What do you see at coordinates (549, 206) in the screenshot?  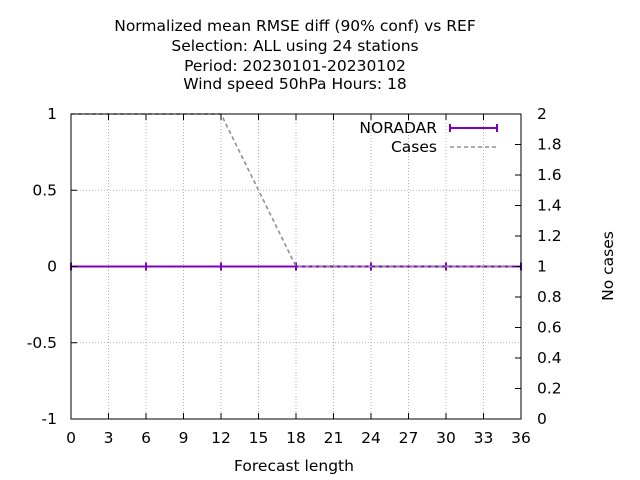 I see `y2-tick-label: 1.4` at bounding box center [549, 206].